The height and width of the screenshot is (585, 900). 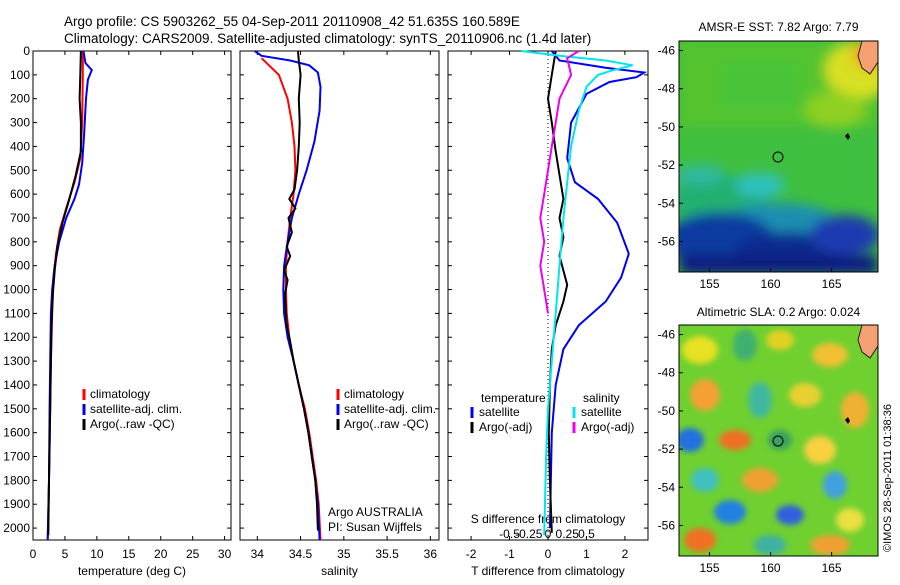 I want to click on argo-float-marker, so click(x=778, y=157).